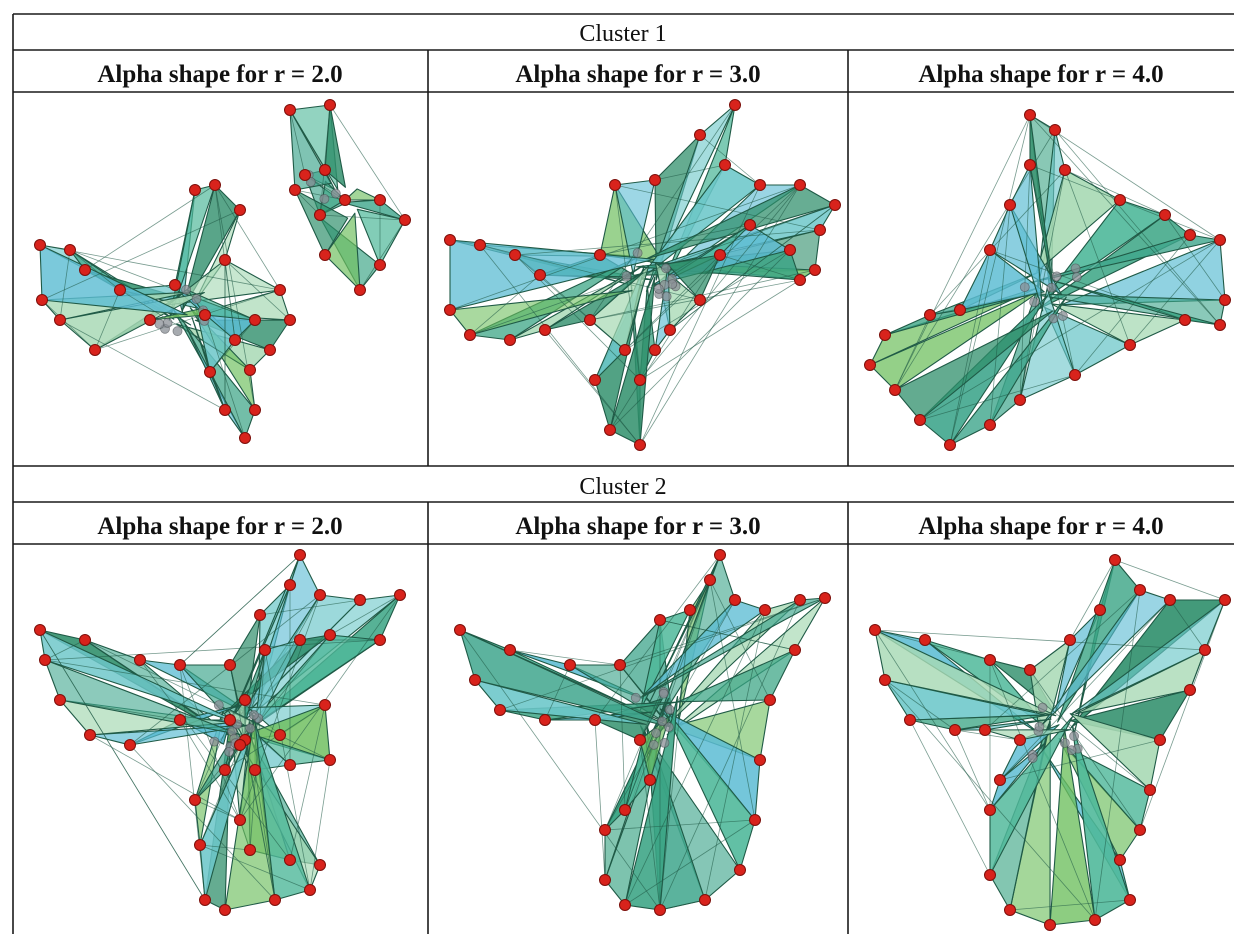  Describe the element at coordinates (622, 487) in the screenshot. I see `cluster-2-title: Cluster 2` at that location.